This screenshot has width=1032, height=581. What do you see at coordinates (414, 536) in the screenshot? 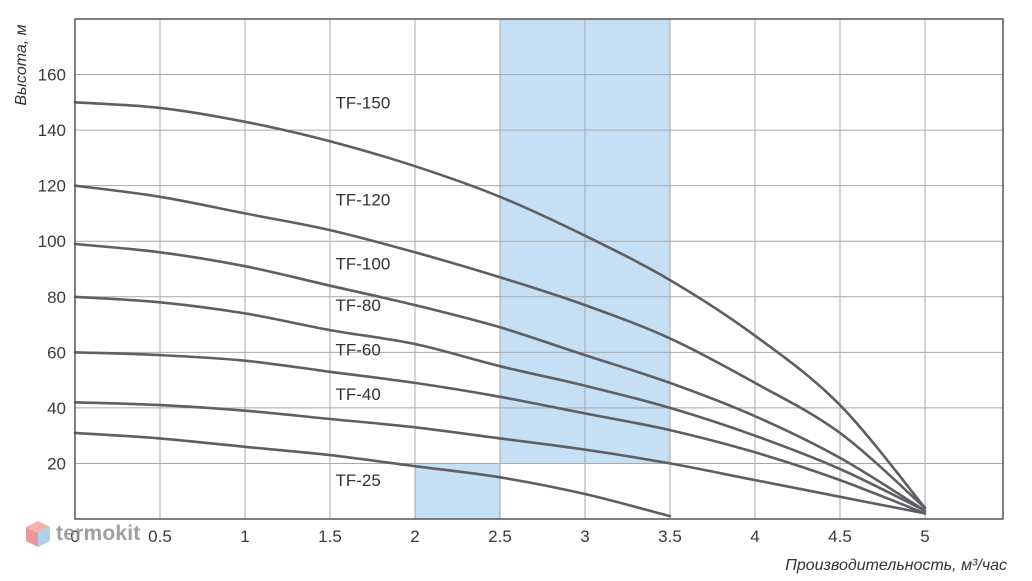
I see `x-tick-2: 2` at bounding box center [414, 536].